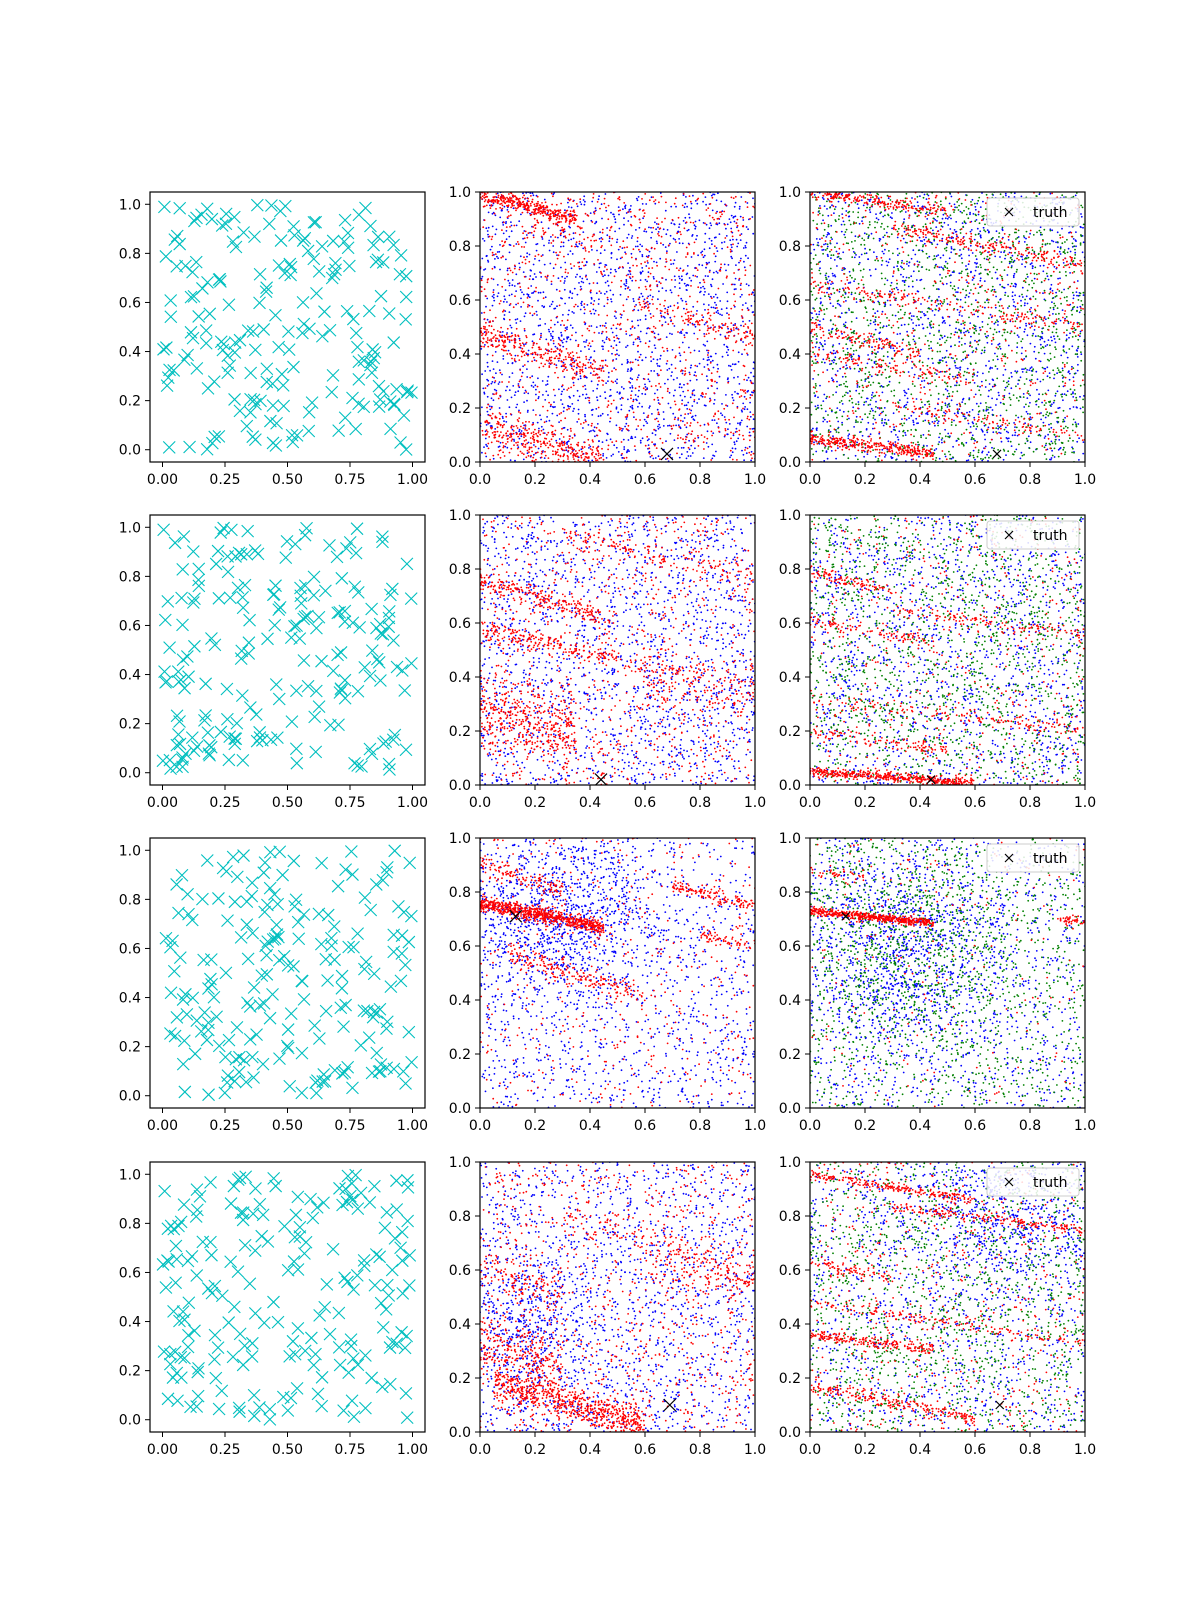 The height and width of the screenshot is (1600, 1200). What do you see at coordinates (947, 327) in the screenshot?
I see `plot-area` at bounding box center [947, 327].